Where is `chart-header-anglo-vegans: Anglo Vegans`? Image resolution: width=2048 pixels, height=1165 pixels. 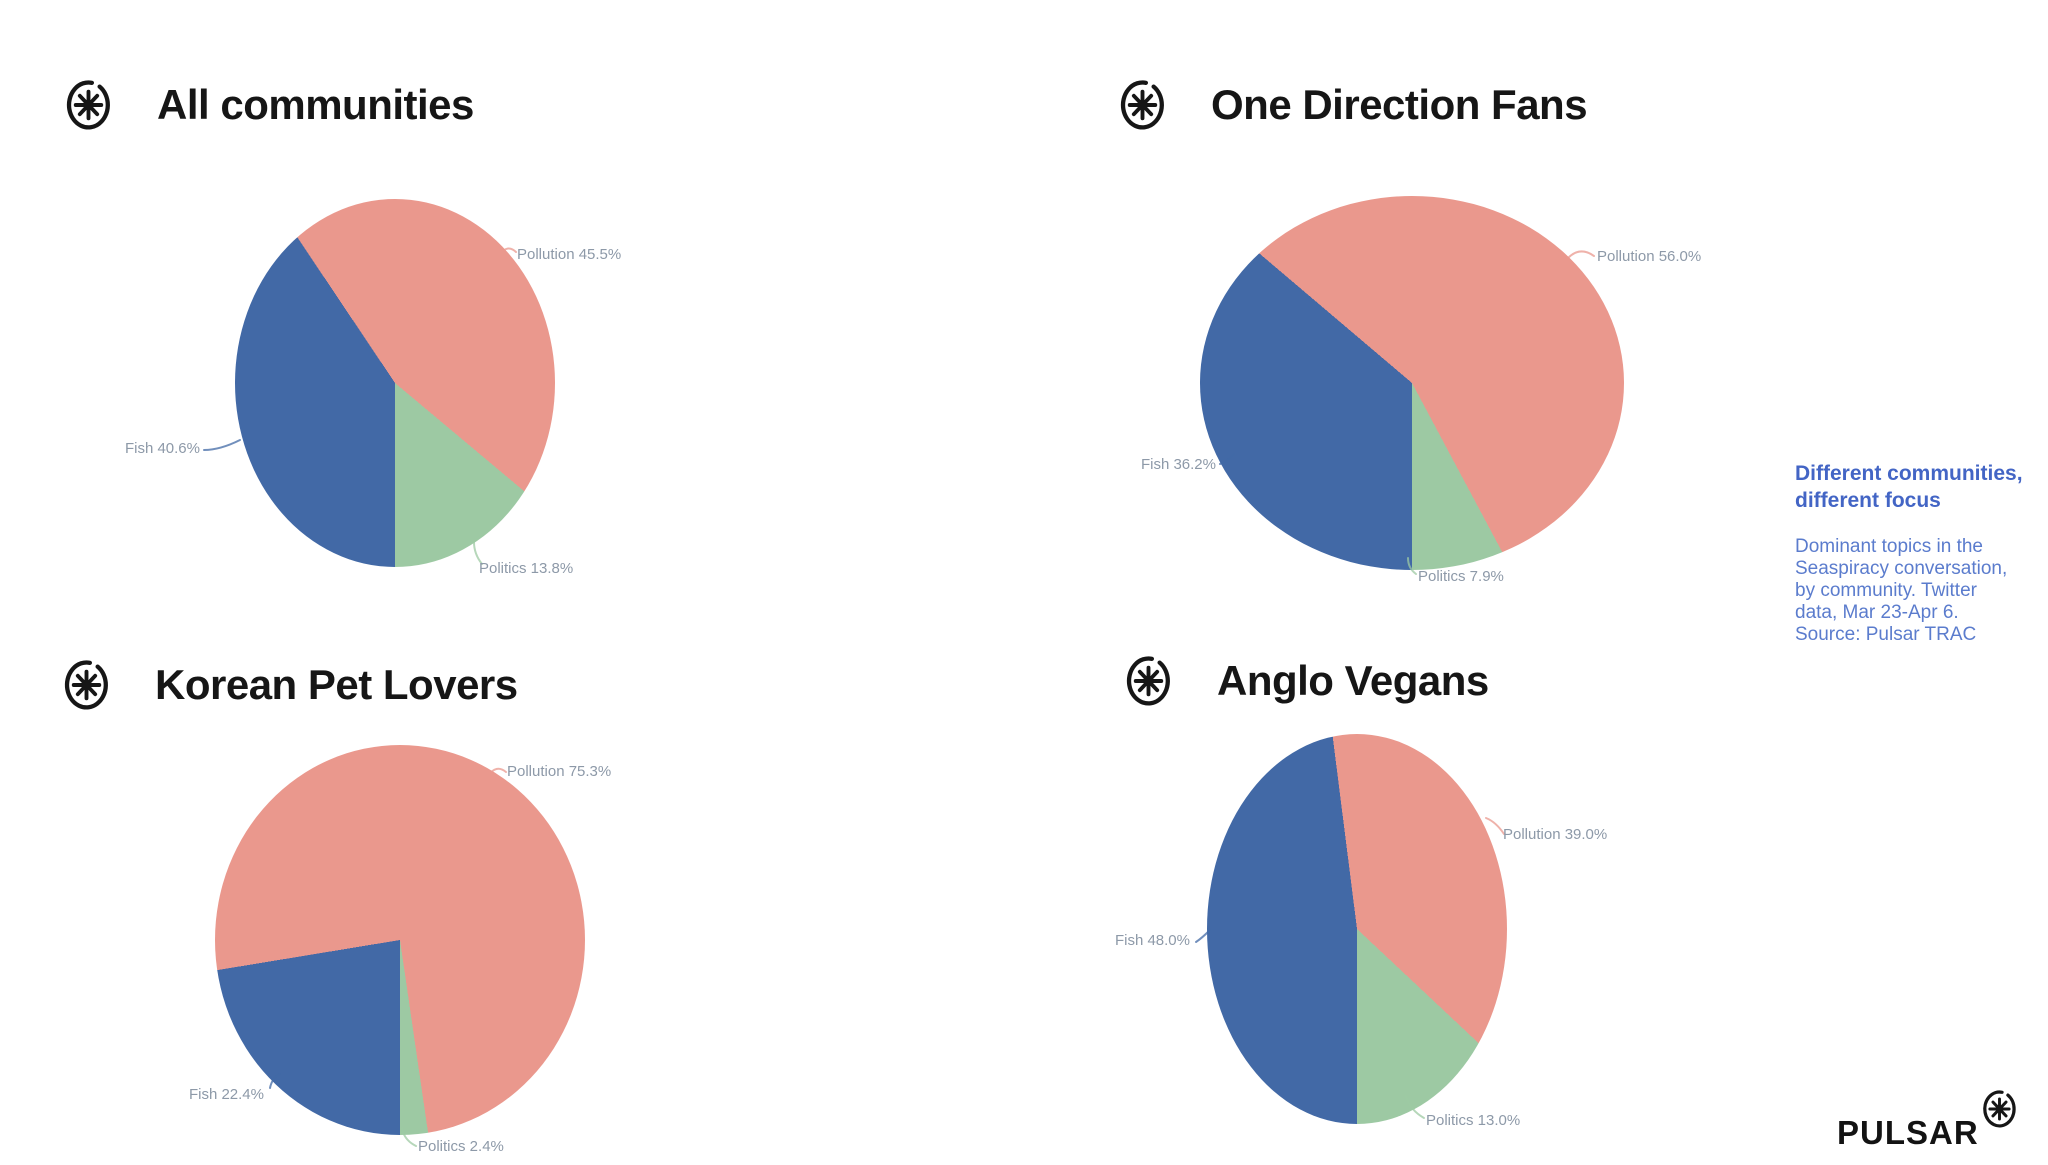 chart-header-anglo-vegans: Anglo Vegans is located at coordinates (1306, 681).